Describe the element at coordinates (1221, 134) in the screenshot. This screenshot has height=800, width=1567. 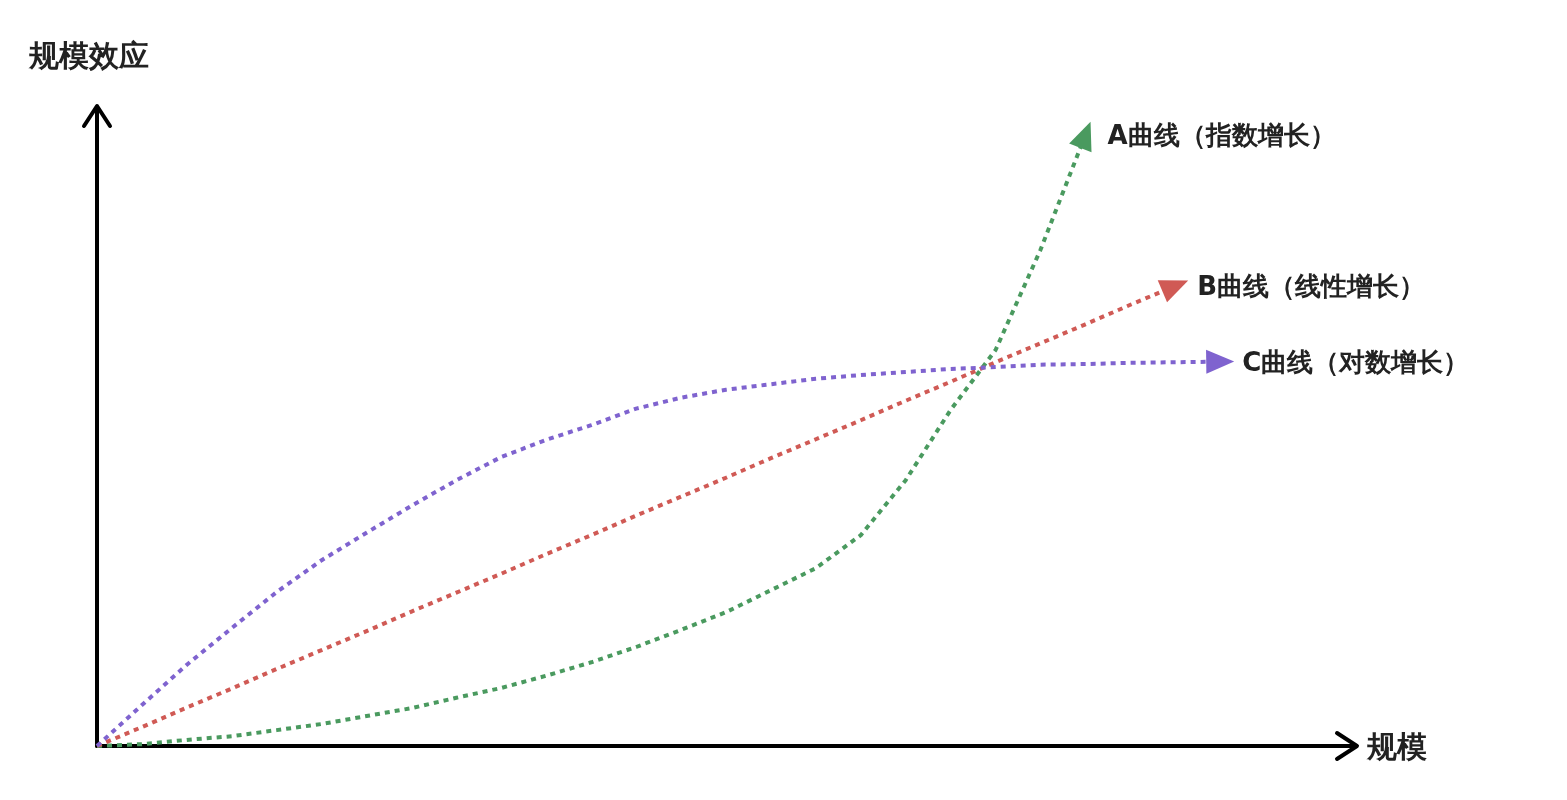
I see `series-label: A曲线（指数增长）` at that location.